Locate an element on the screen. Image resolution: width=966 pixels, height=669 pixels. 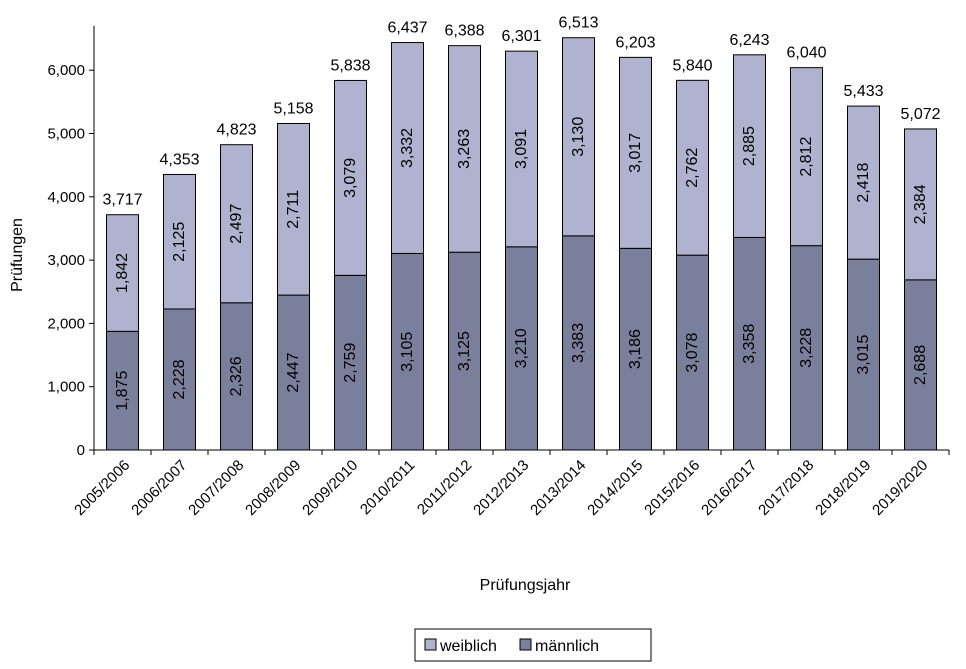
x-tick-label: 2015/2016 is located at coordinates (672, 488).